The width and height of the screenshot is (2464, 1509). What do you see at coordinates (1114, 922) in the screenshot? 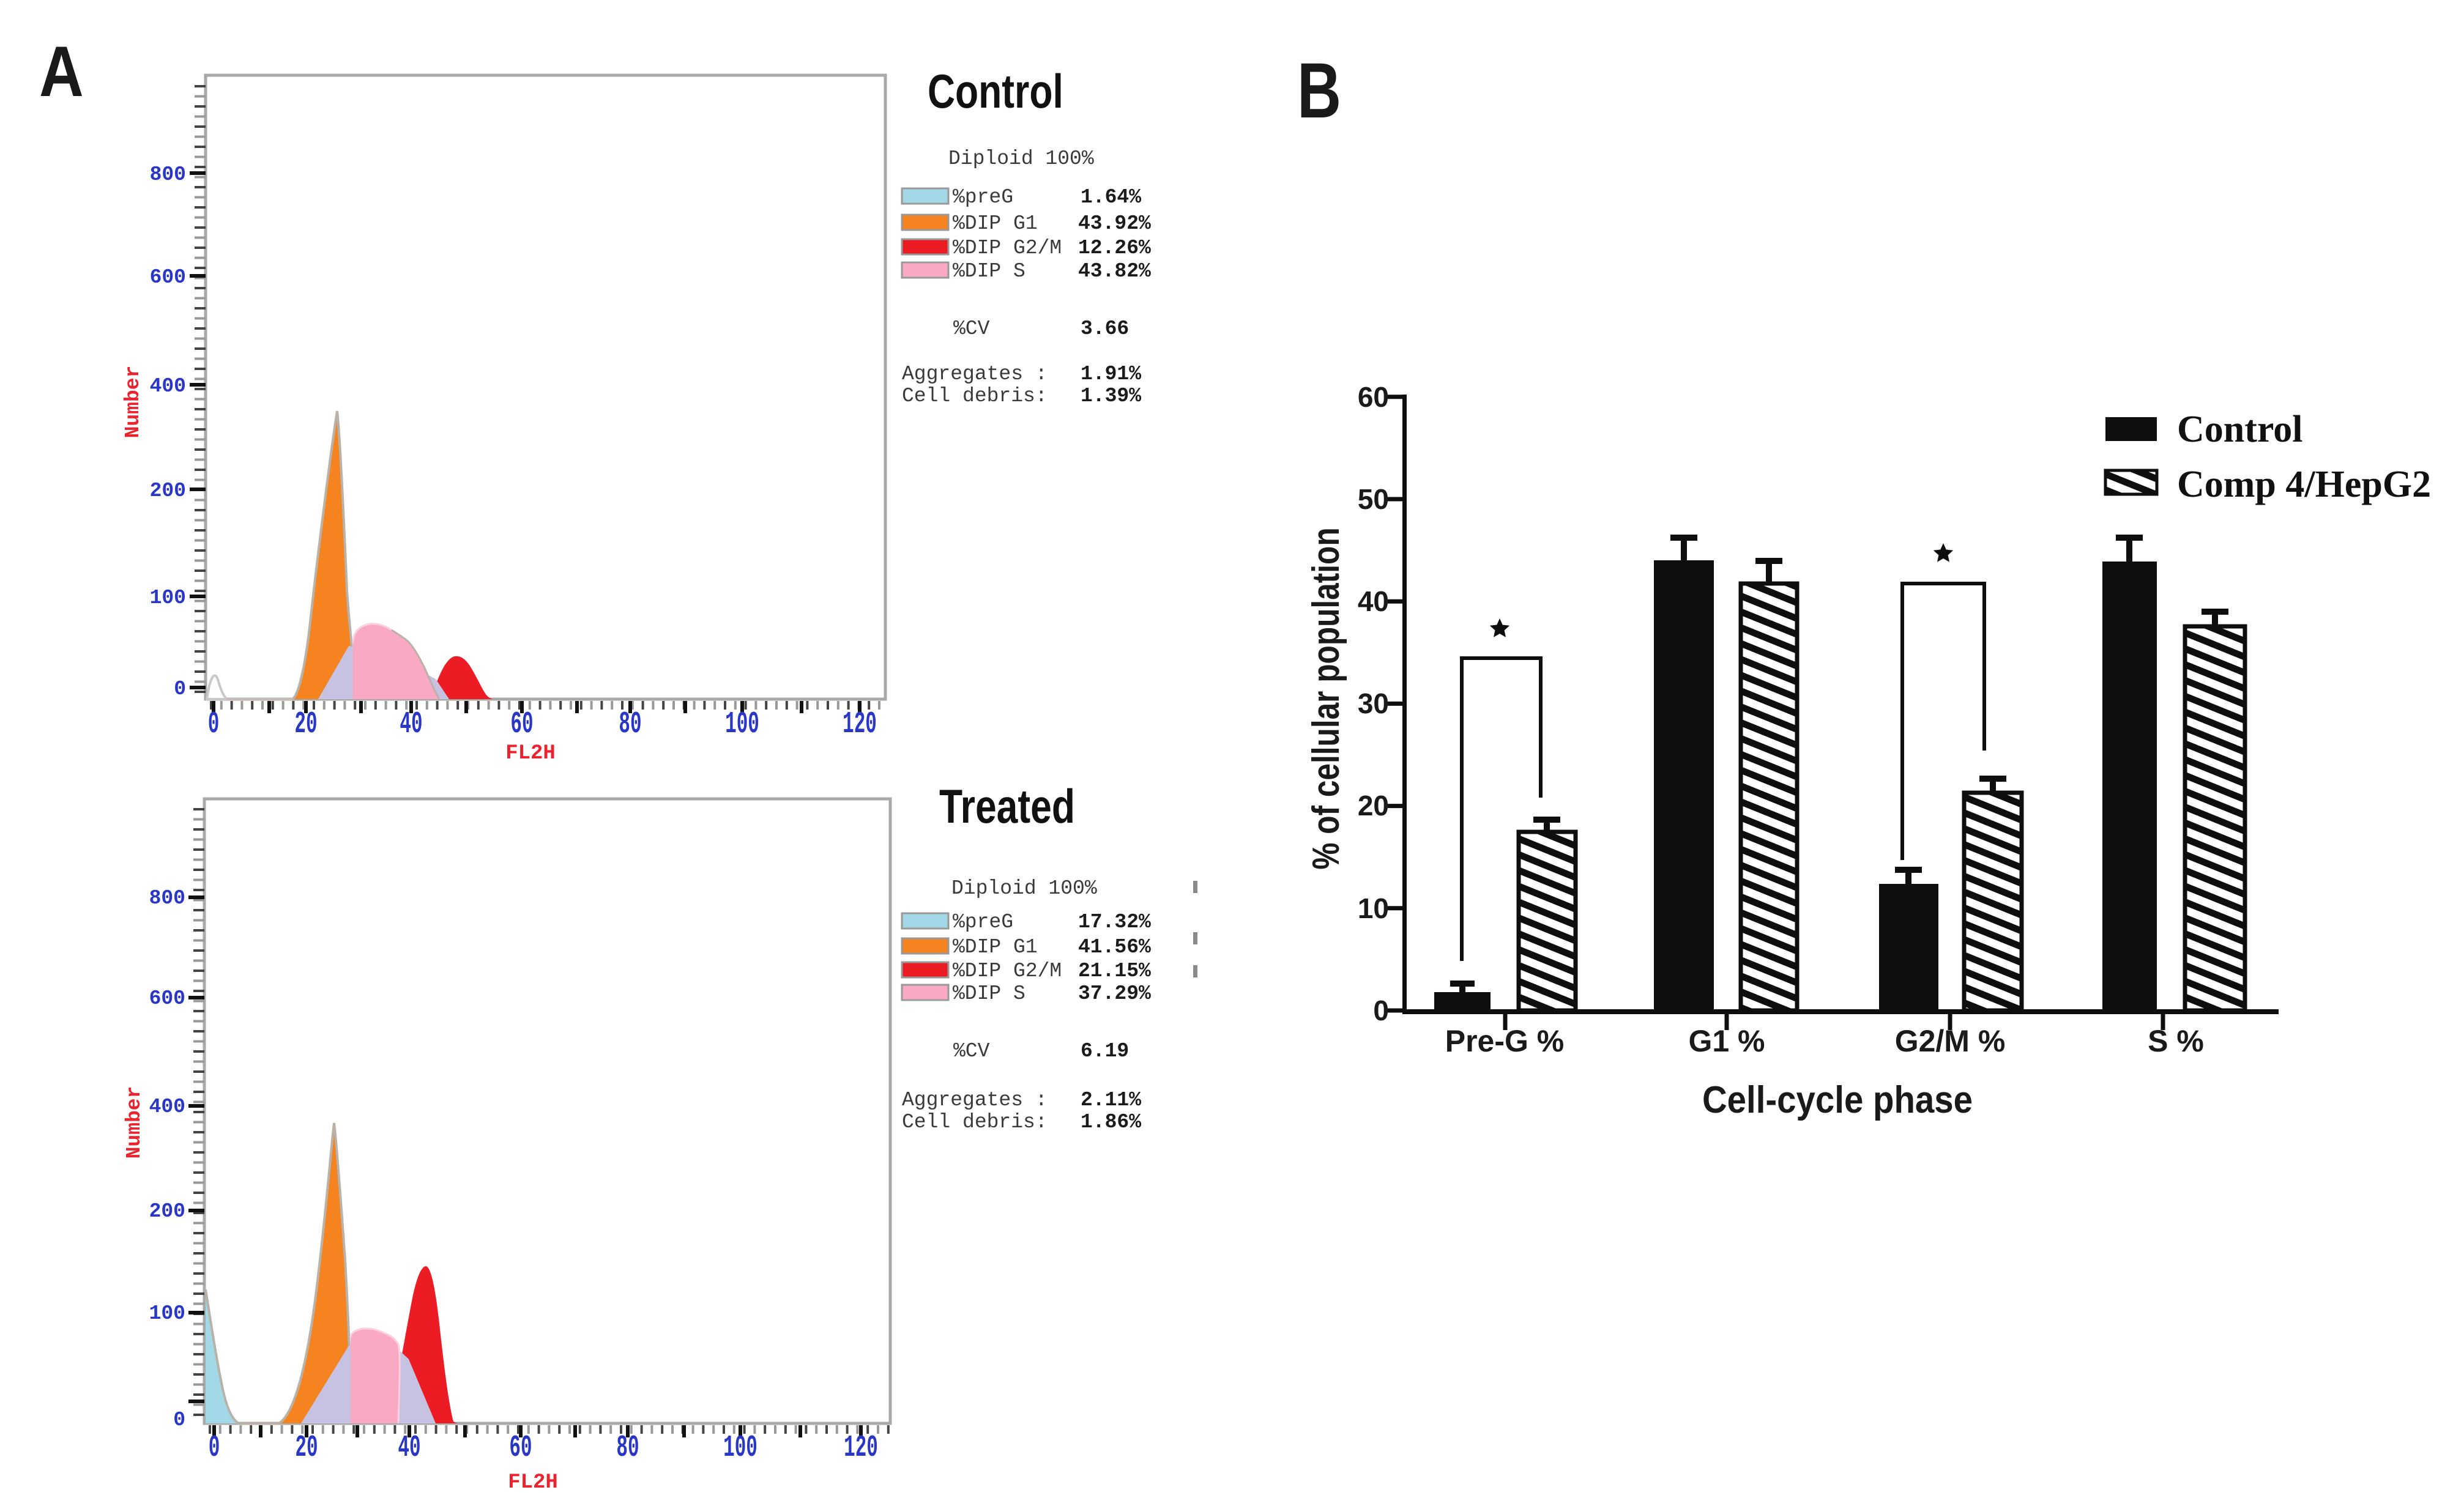
I see `svg-text: 17.32%` at bounding box center [1114, 922].